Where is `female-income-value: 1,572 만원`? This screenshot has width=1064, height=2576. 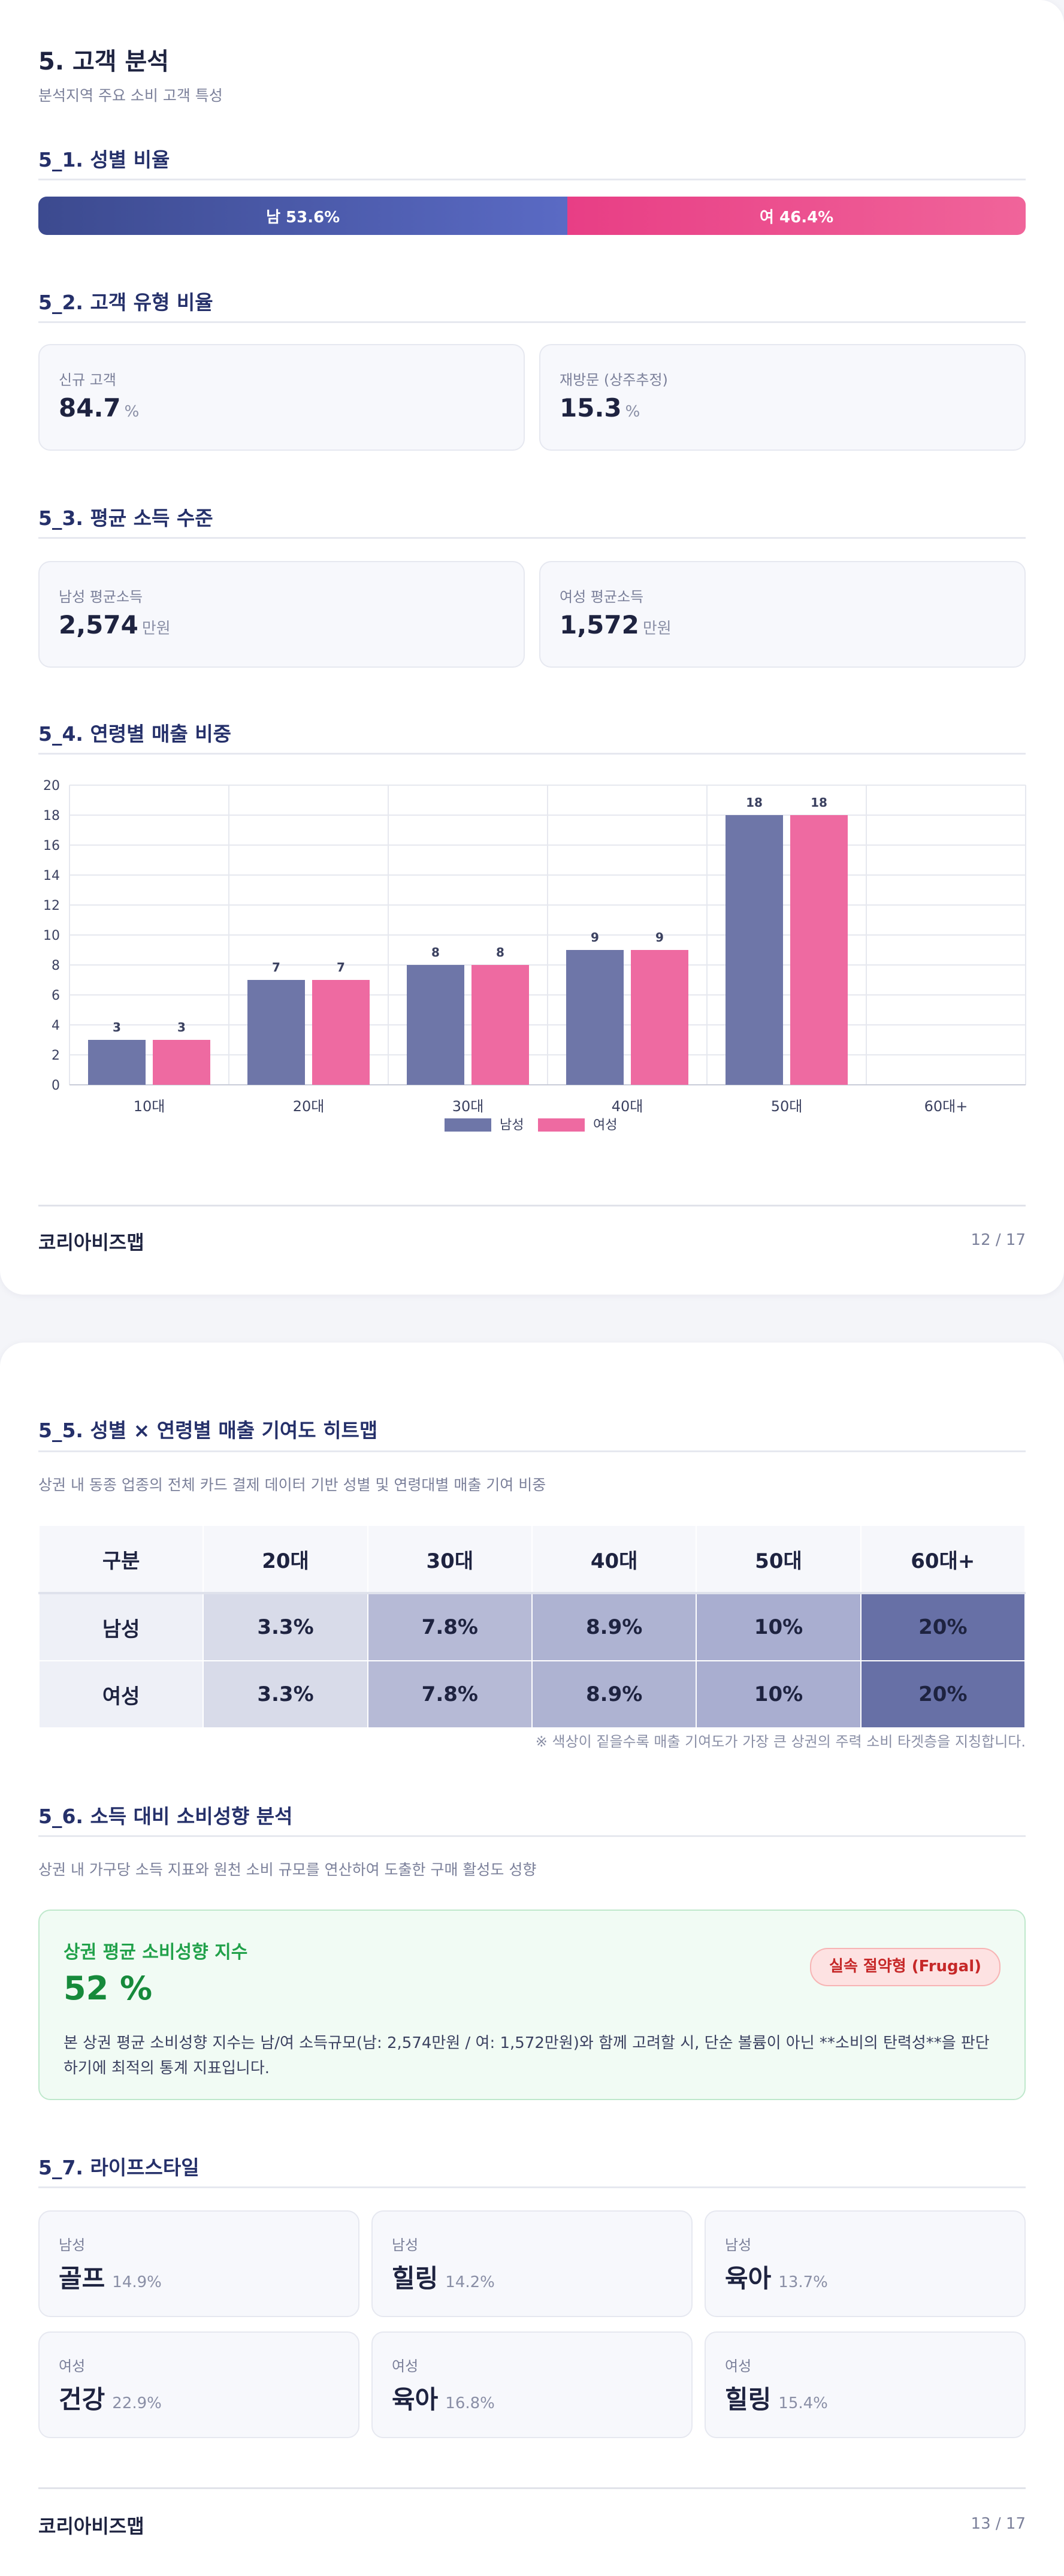
female-income-value: 1,572 만원 is located at coordinates (616, 625).